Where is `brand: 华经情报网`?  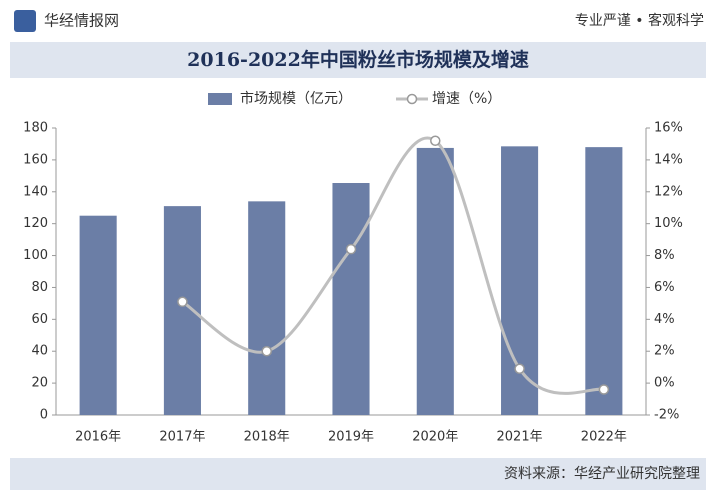 brand: 华经情报网 is located at coordinates (81, 21).